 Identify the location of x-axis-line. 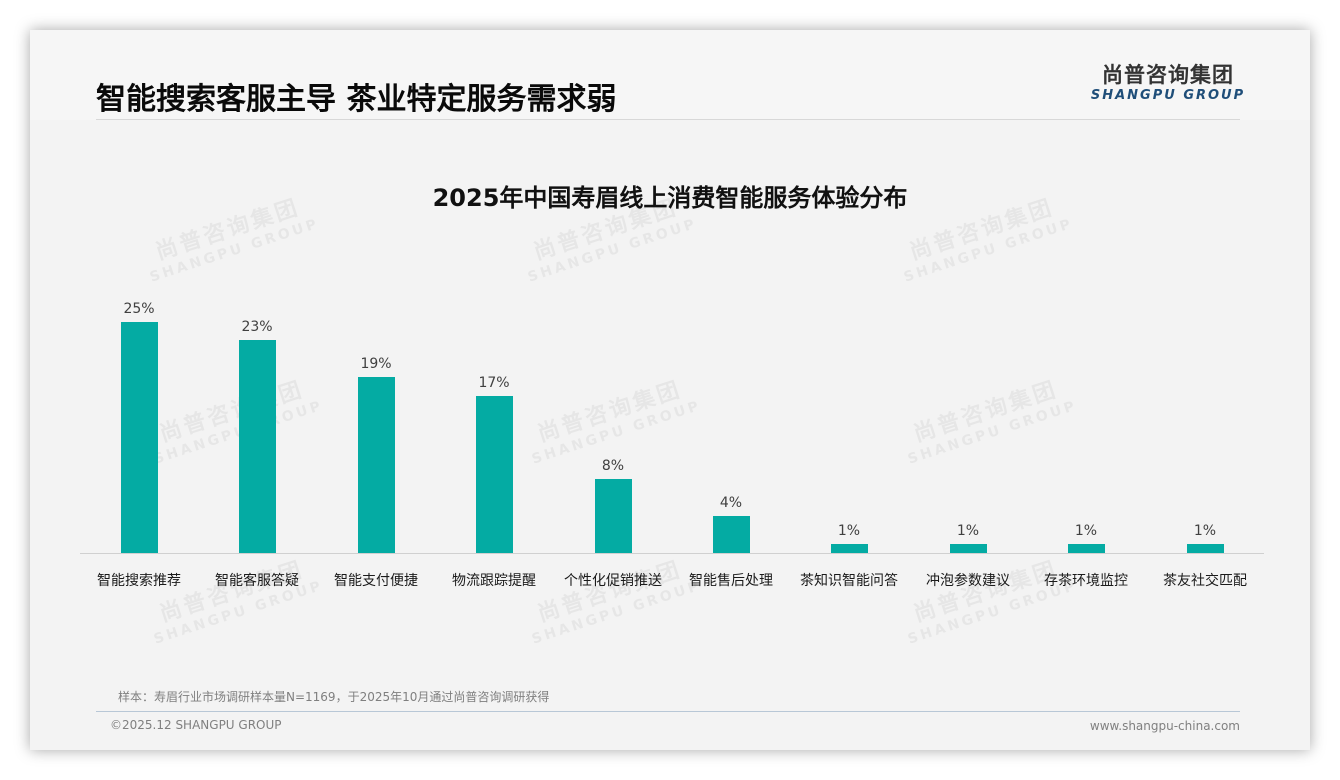
(672, 553).